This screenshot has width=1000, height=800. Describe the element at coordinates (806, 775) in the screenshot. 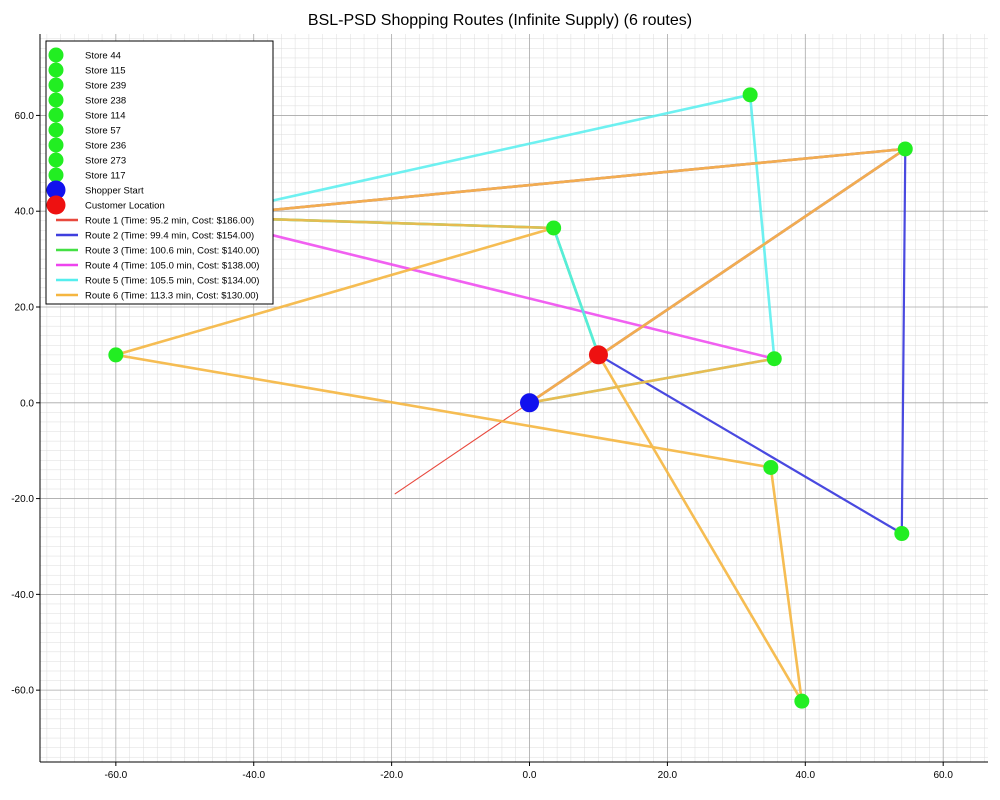

I see `x-tick-label: 40.0` at that location.